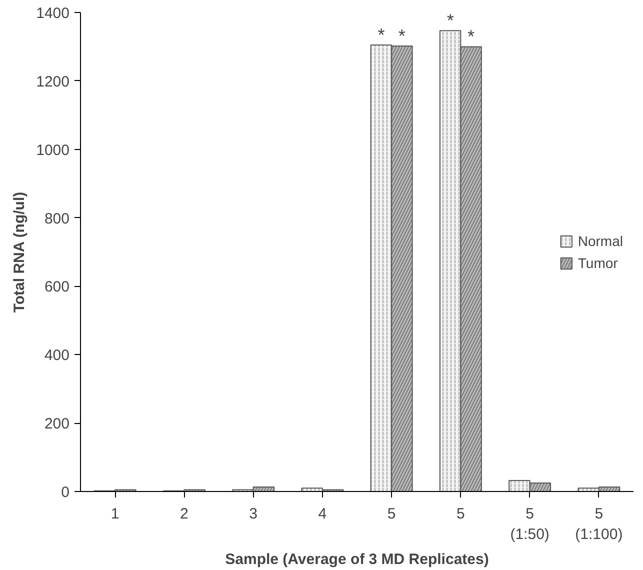  I want to click on y-tick-label: 0, so click(65, 492).